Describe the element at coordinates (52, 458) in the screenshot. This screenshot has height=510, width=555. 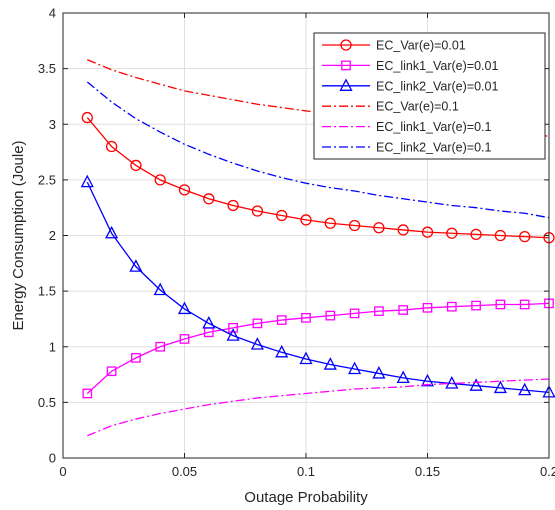
I see `y-tick-label: 0` at that location.